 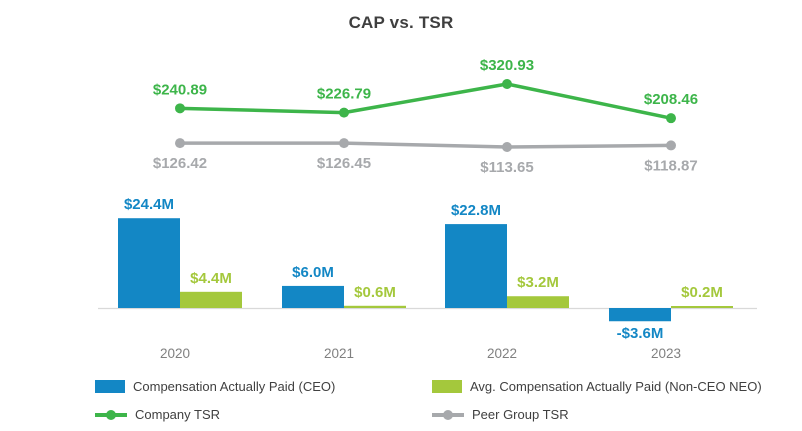 What do you see at coordinates (671, 118) in the screenshot?
I see `marker-company-tsr-2023` at bounding box center [671, 118].